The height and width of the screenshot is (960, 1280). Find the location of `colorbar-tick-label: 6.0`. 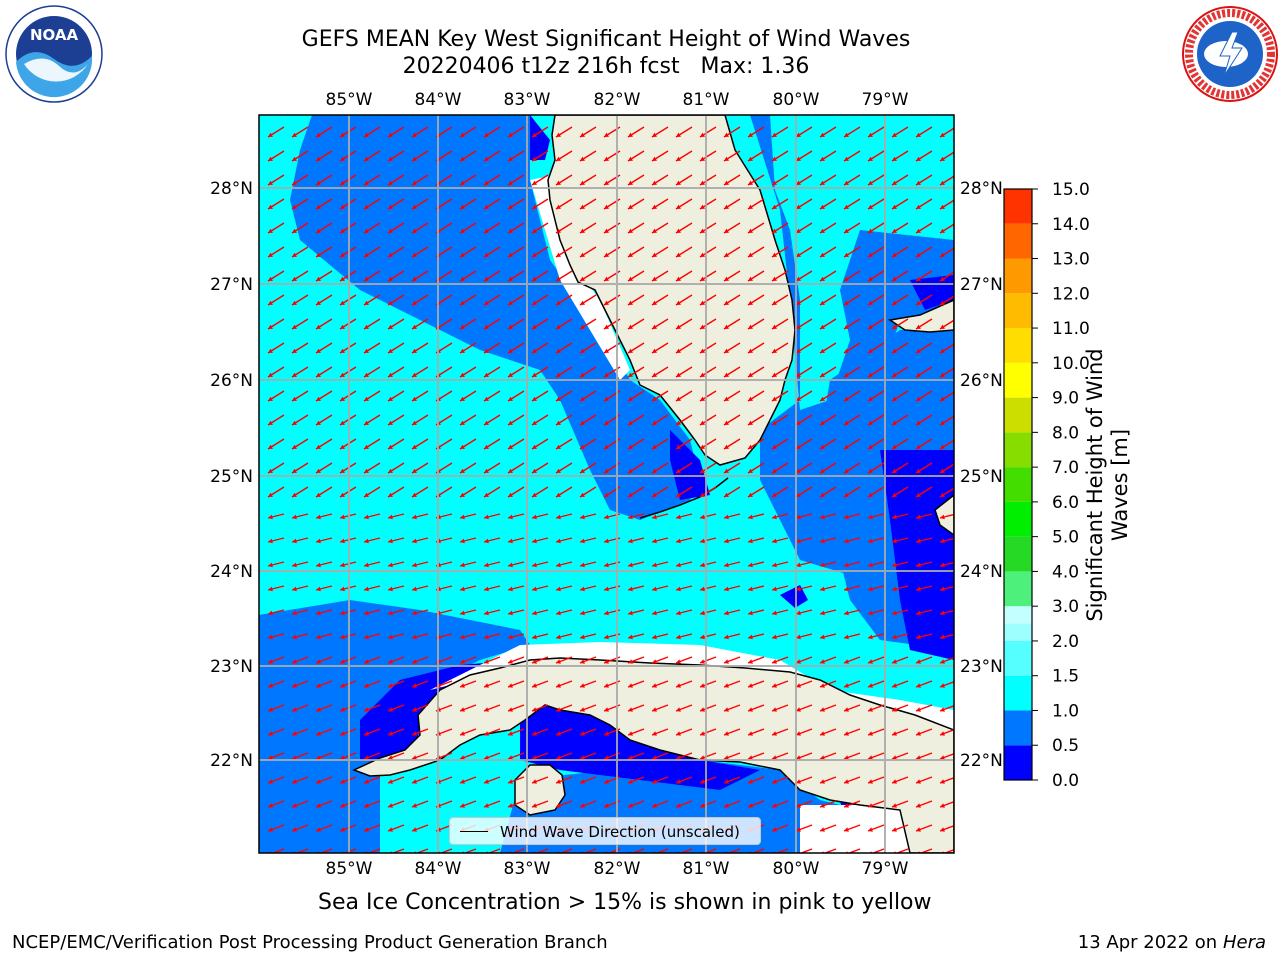

colorbar-tick-label: 6.0 is located at coordinates (1065, 503).